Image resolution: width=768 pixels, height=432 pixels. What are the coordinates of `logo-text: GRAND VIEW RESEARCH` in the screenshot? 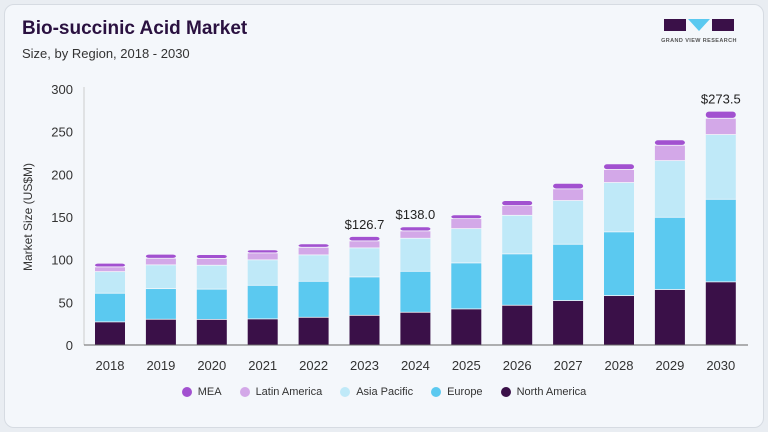 It's located at (699, 41).